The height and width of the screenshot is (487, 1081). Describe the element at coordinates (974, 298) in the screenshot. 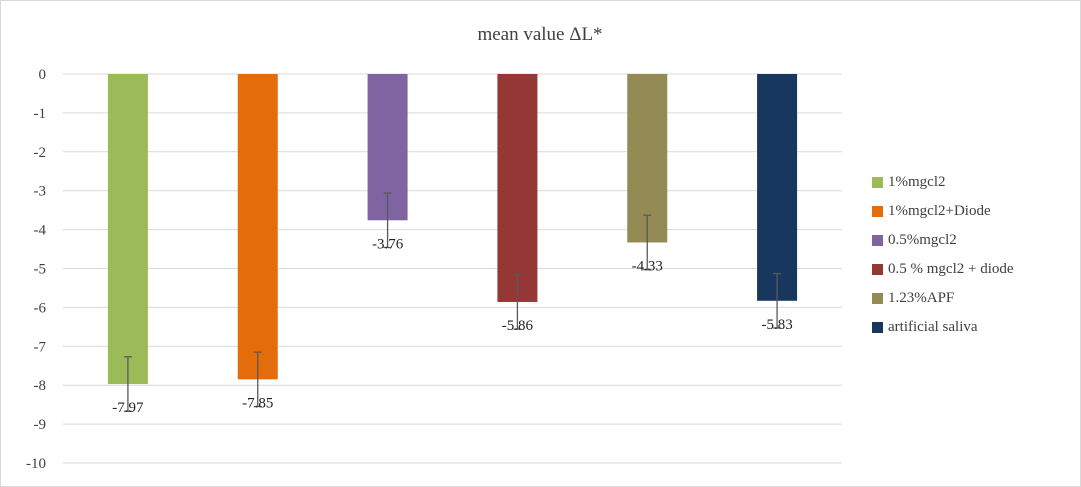

I see `legend-item: 1.23%APF` at that location.